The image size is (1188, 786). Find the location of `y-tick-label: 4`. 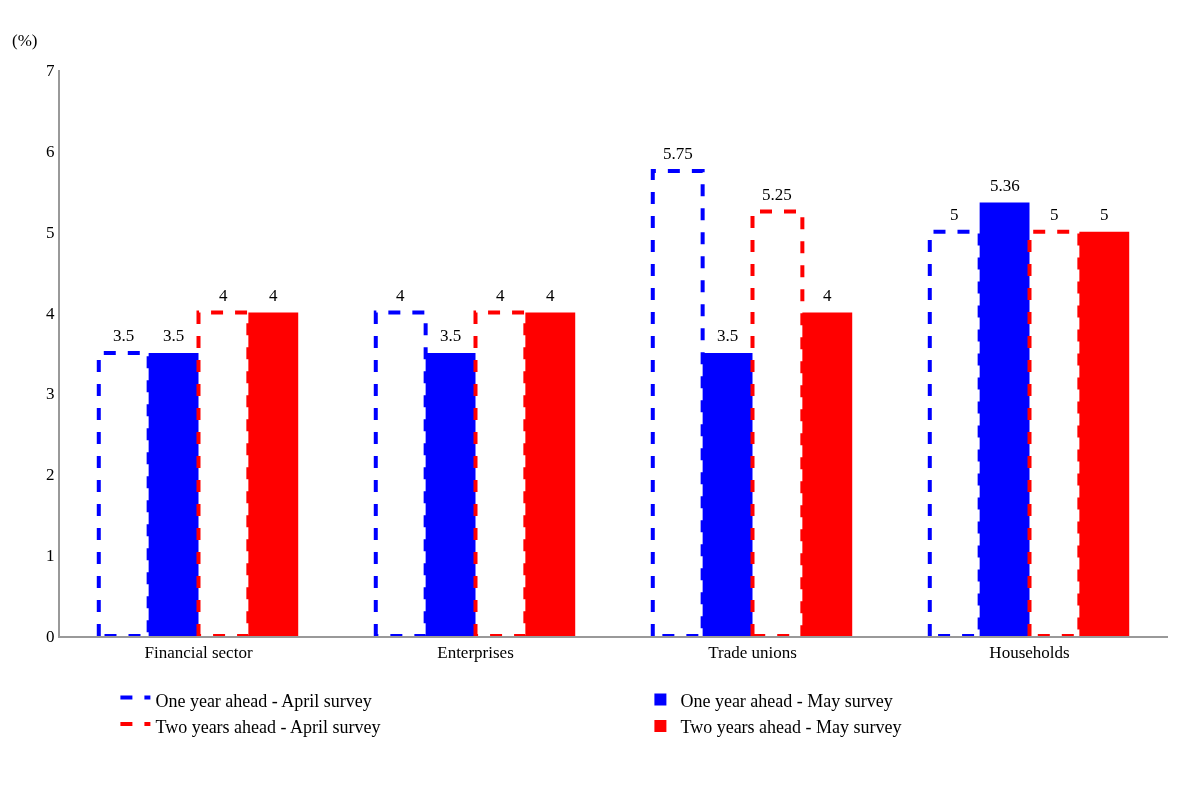

y-tick-label: 4 is located at coordinates (51, 313).